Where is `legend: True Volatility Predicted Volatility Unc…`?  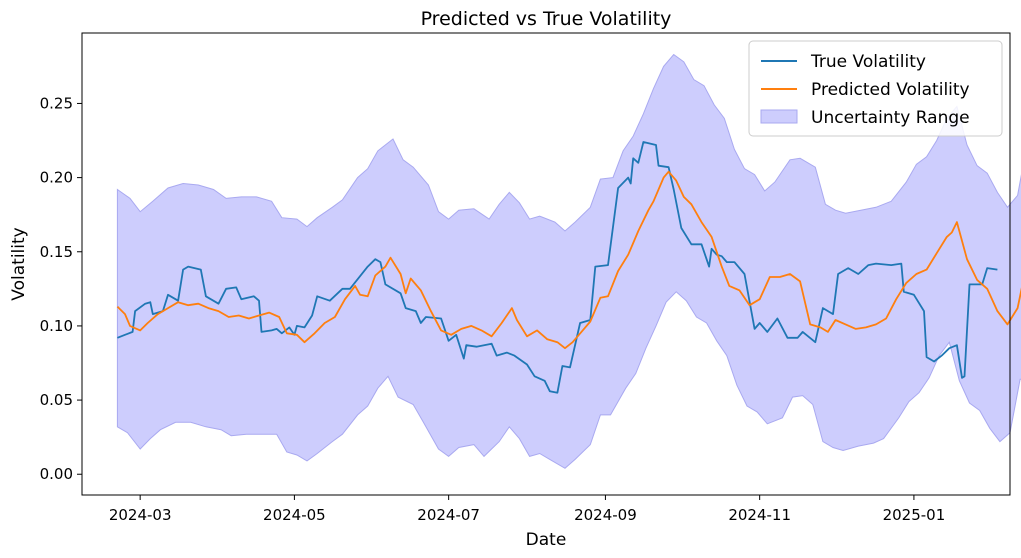
legend: True Volatility Predicted Volatility Unc… is located at coordinates (875, 88).